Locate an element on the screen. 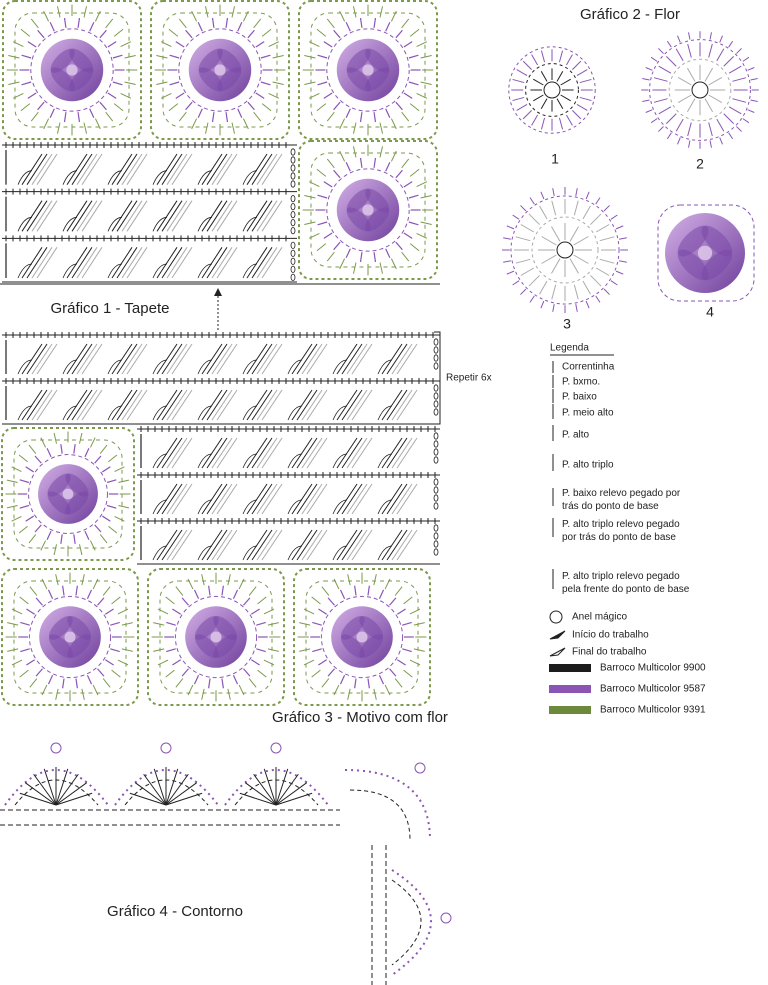 The height and width of the screenshot is (985, 768). step-label: 4 is located at coordinates (710, 312).